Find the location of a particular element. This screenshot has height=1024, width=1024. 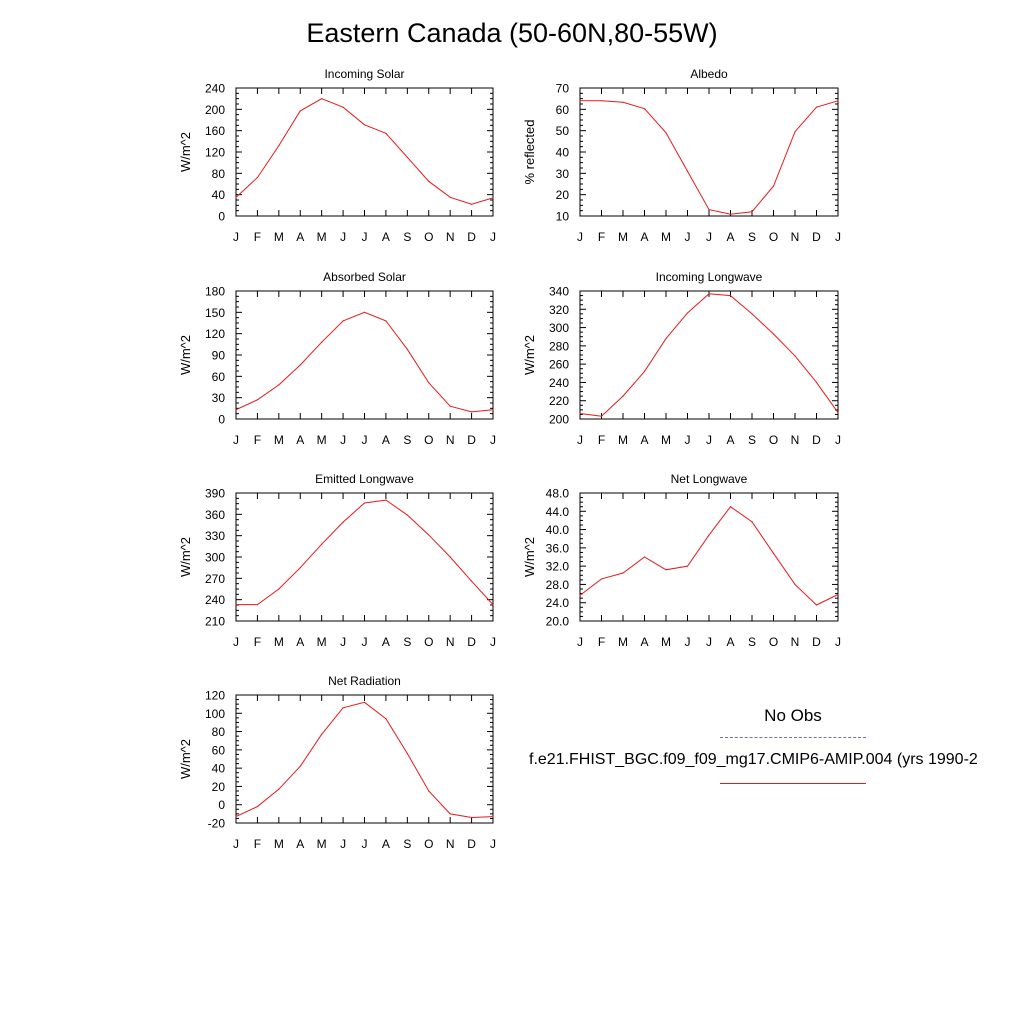

y-tick-label: 24.0 is located at coordinates (558, 603).